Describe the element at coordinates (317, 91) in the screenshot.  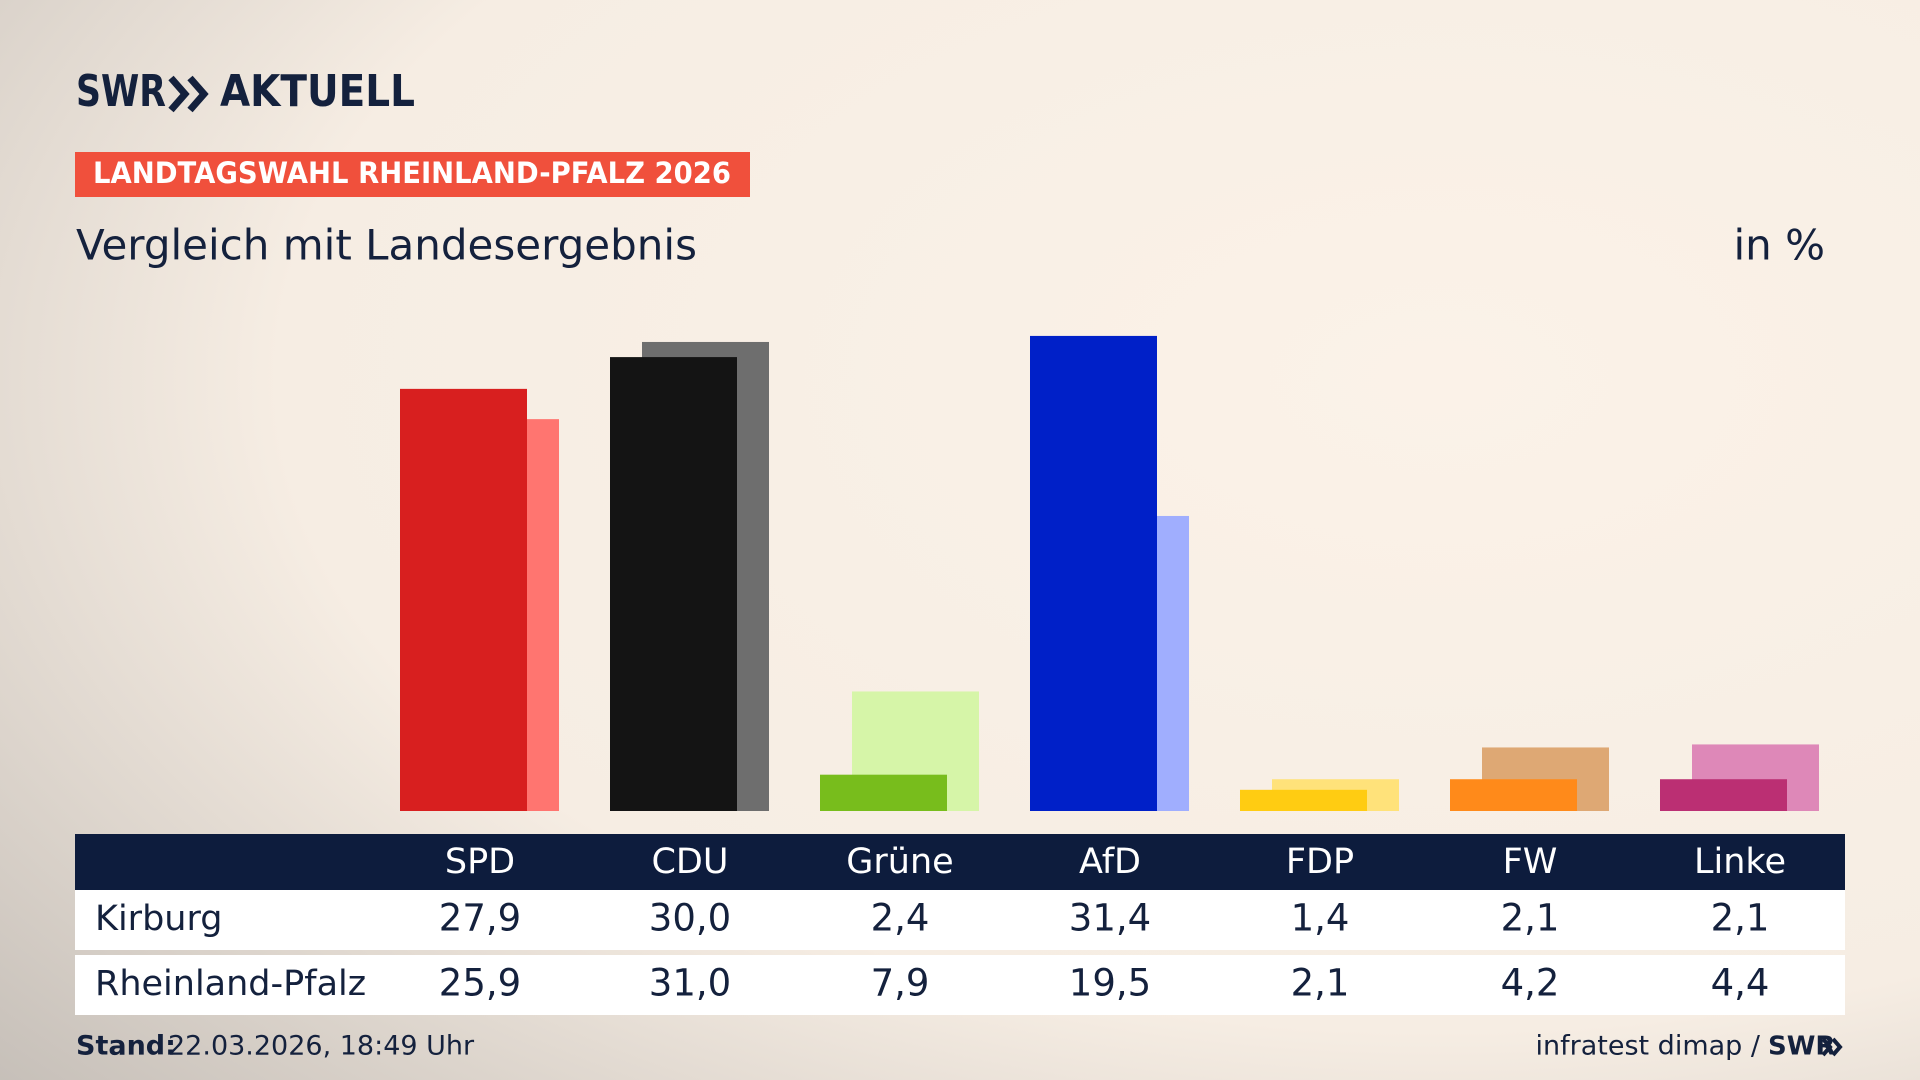
I see `logo-text: AKTUELL` at that location.